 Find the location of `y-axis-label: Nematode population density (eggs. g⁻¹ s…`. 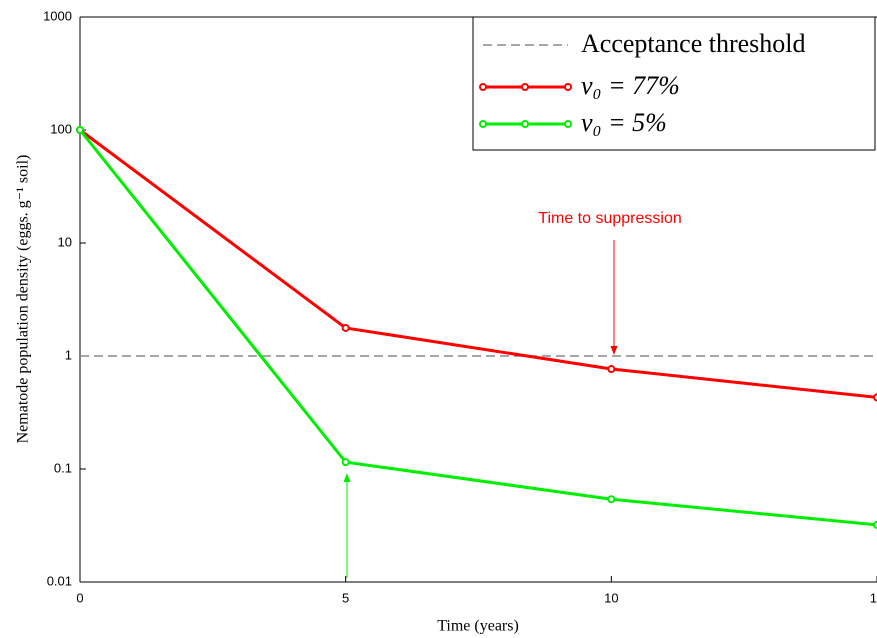

y-axis-label: Nematode population density (eggs. g⁻¹ s… is located at coordinates (23, 299).